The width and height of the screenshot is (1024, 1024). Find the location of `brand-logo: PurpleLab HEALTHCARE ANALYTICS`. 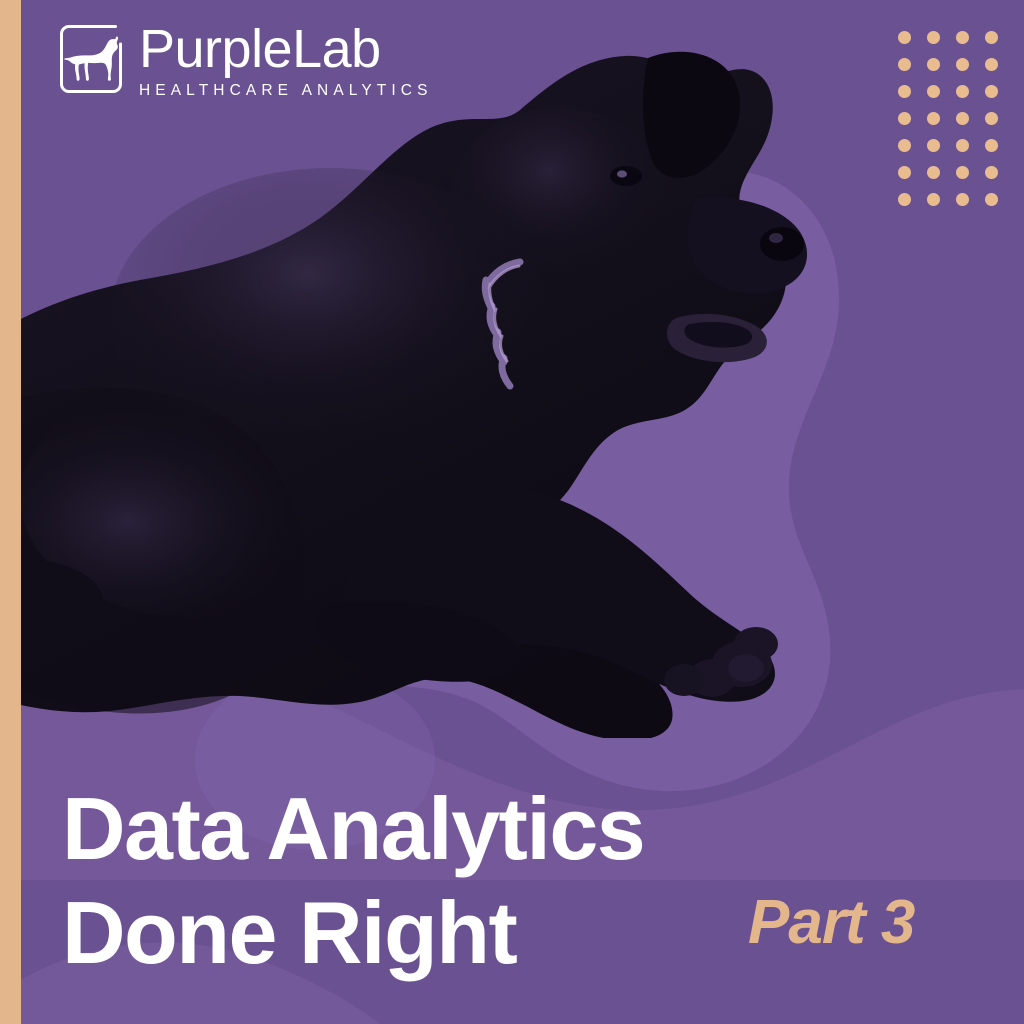

brand-logo: PurpleLab HEALTHCARE ANALYTICS is located at coordinates (245, 60).